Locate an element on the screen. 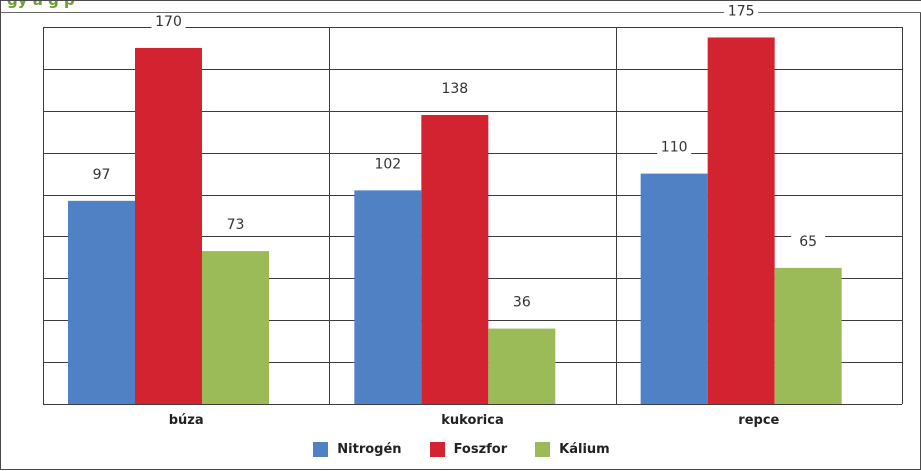 The height and width of the screenshot is (471, 921). legend-item-foszfor: Foszfor is located at coordinates (468, 449).